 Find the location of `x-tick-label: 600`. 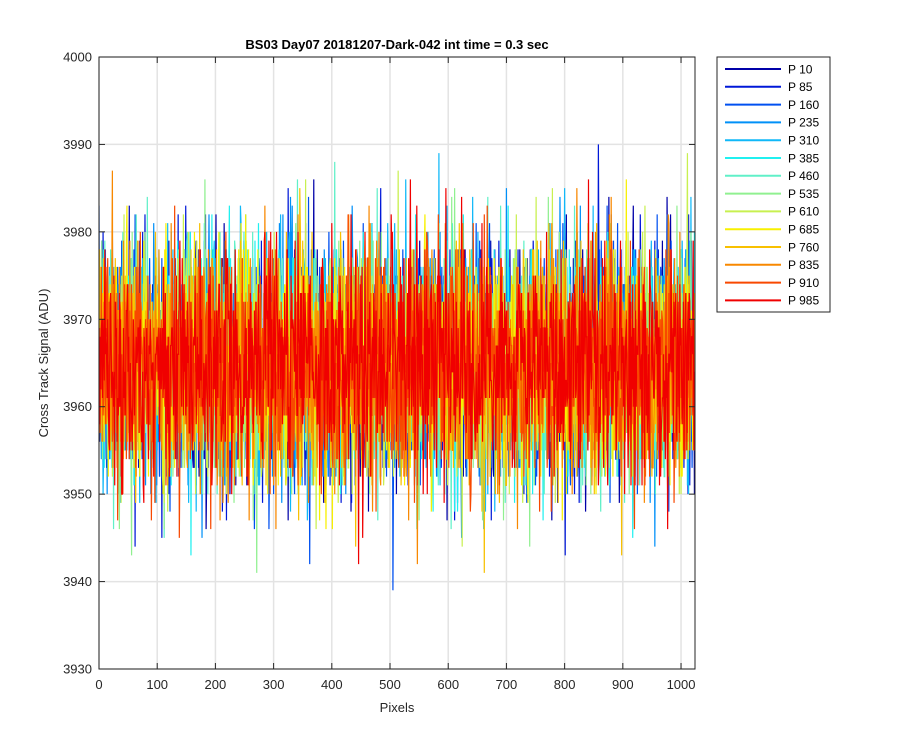

x-tick-label: 600 is located at coordinates (448, 684).